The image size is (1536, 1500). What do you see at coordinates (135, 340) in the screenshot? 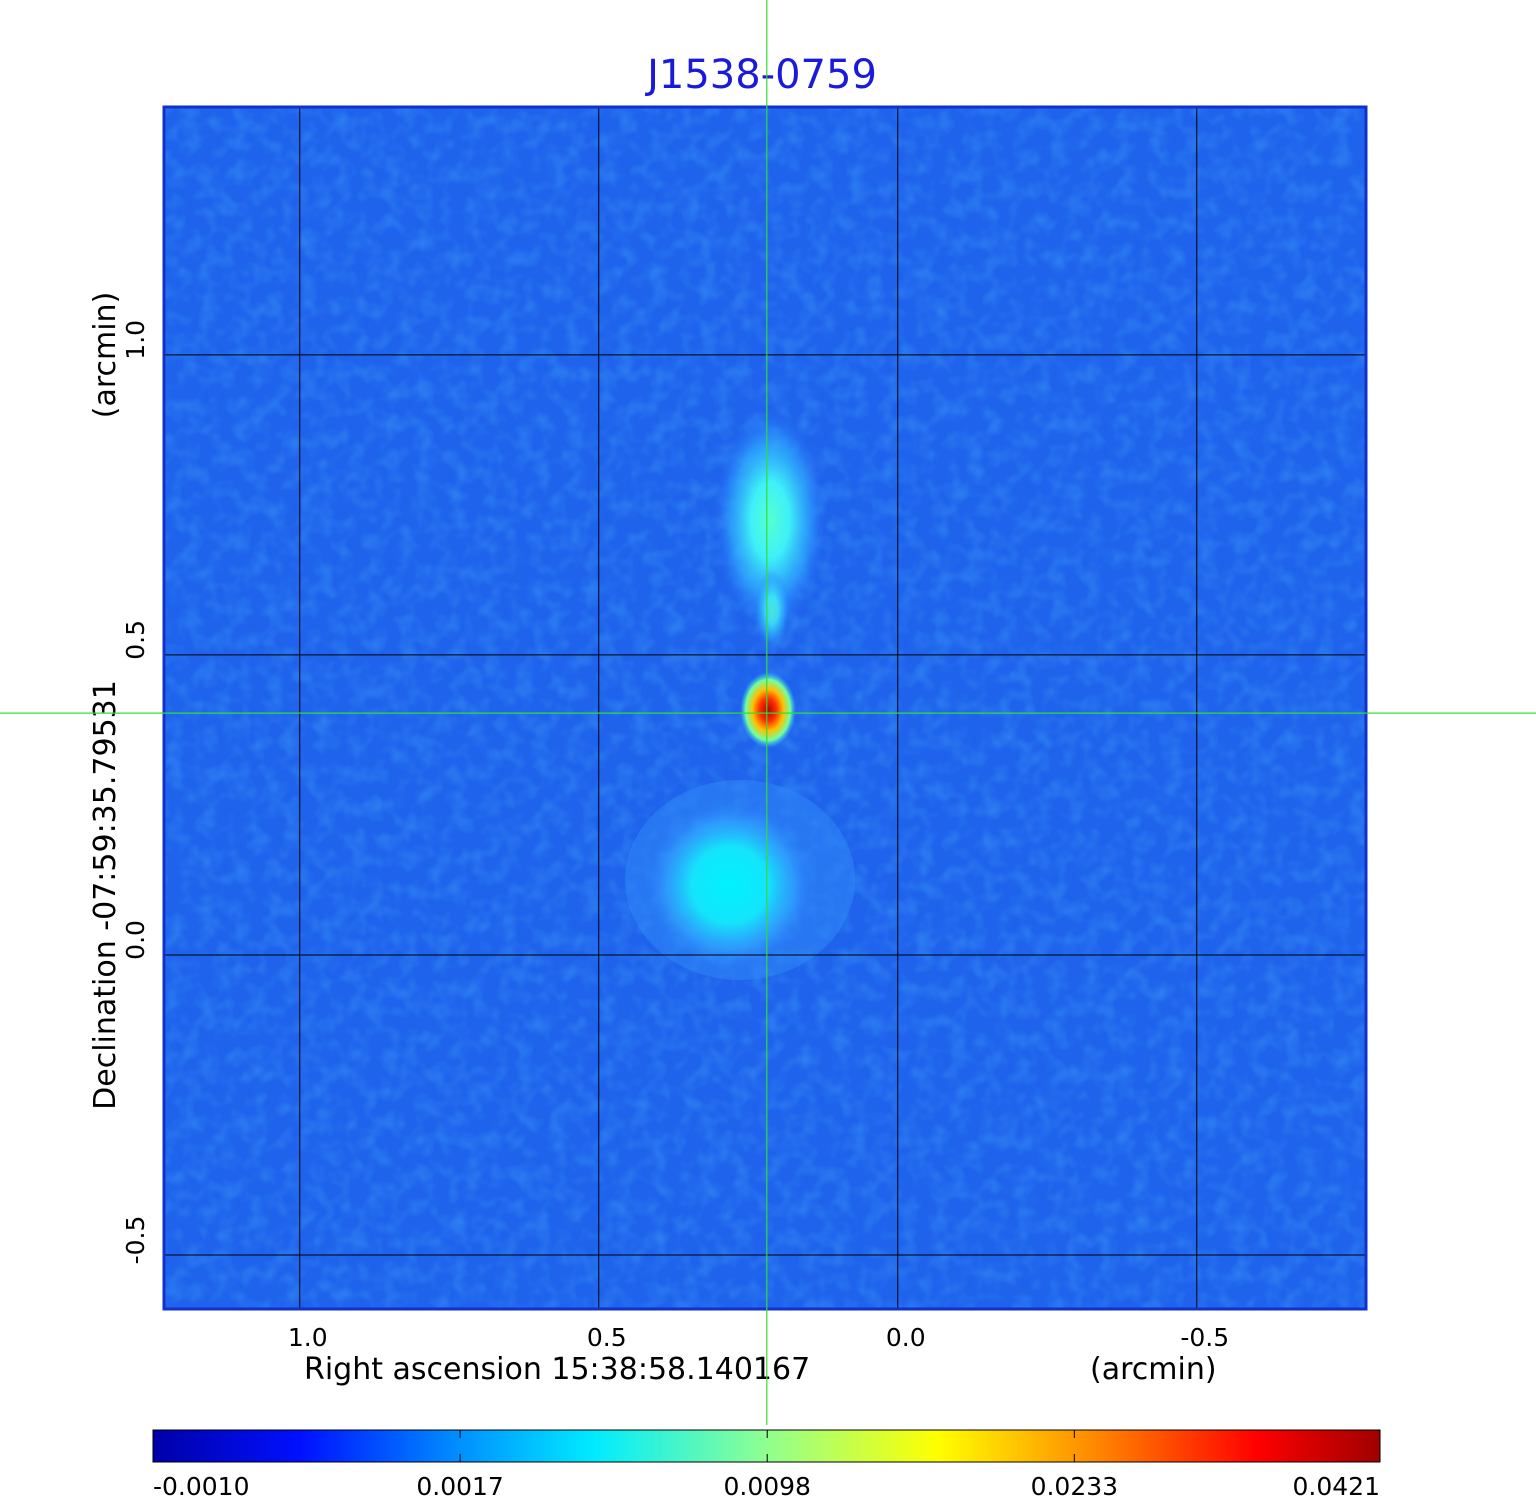
I see `y-tick-label: 1.0` at bounding box center [135, 340].